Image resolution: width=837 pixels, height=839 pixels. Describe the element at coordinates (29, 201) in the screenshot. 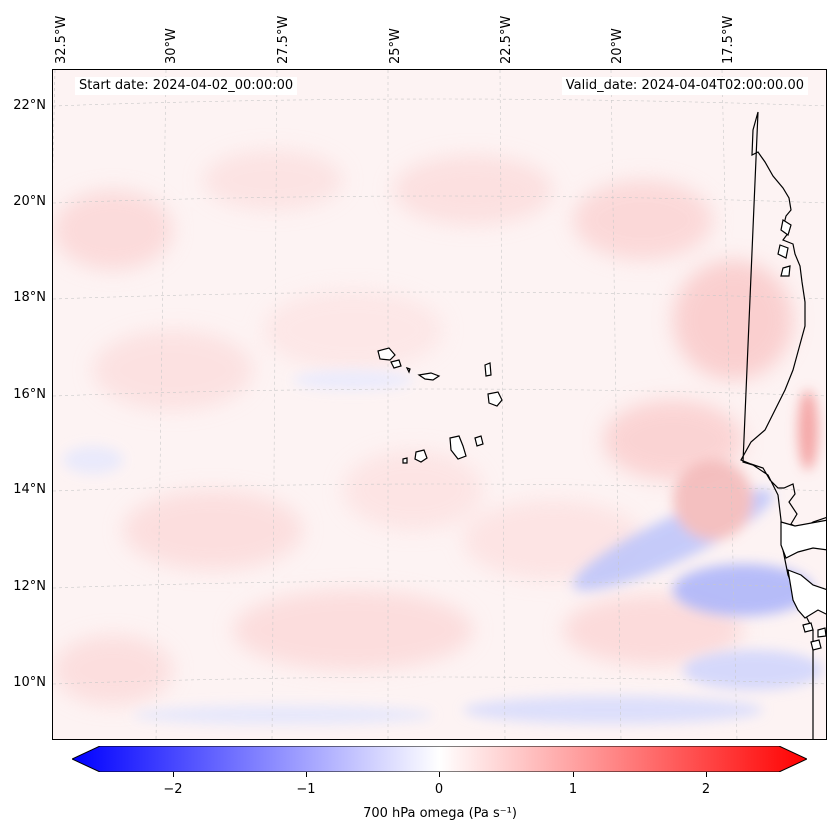

I see `lat-label-20n: 20°N` at that location.